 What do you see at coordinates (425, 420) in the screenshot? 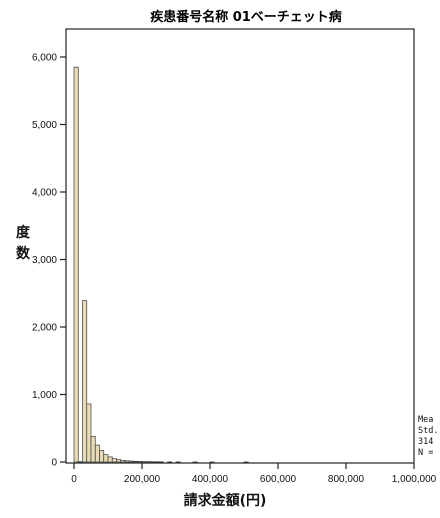
I see `stats-line: Mea` at bounding box center [425, 420].